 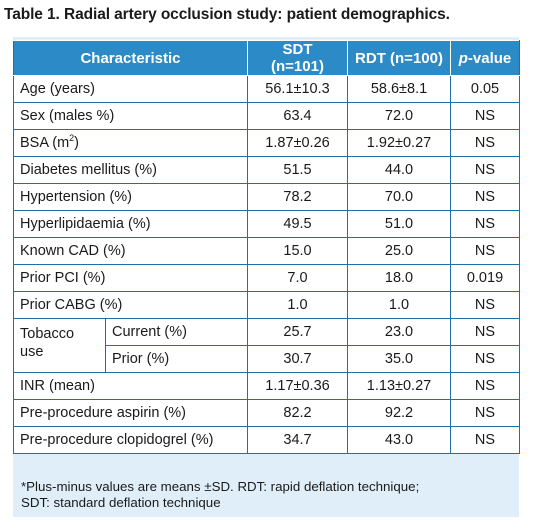 I want to click on table-row: BSA (m2) 1.87±0.26 1.92±0.27 NS, so click(x=266, y=143).